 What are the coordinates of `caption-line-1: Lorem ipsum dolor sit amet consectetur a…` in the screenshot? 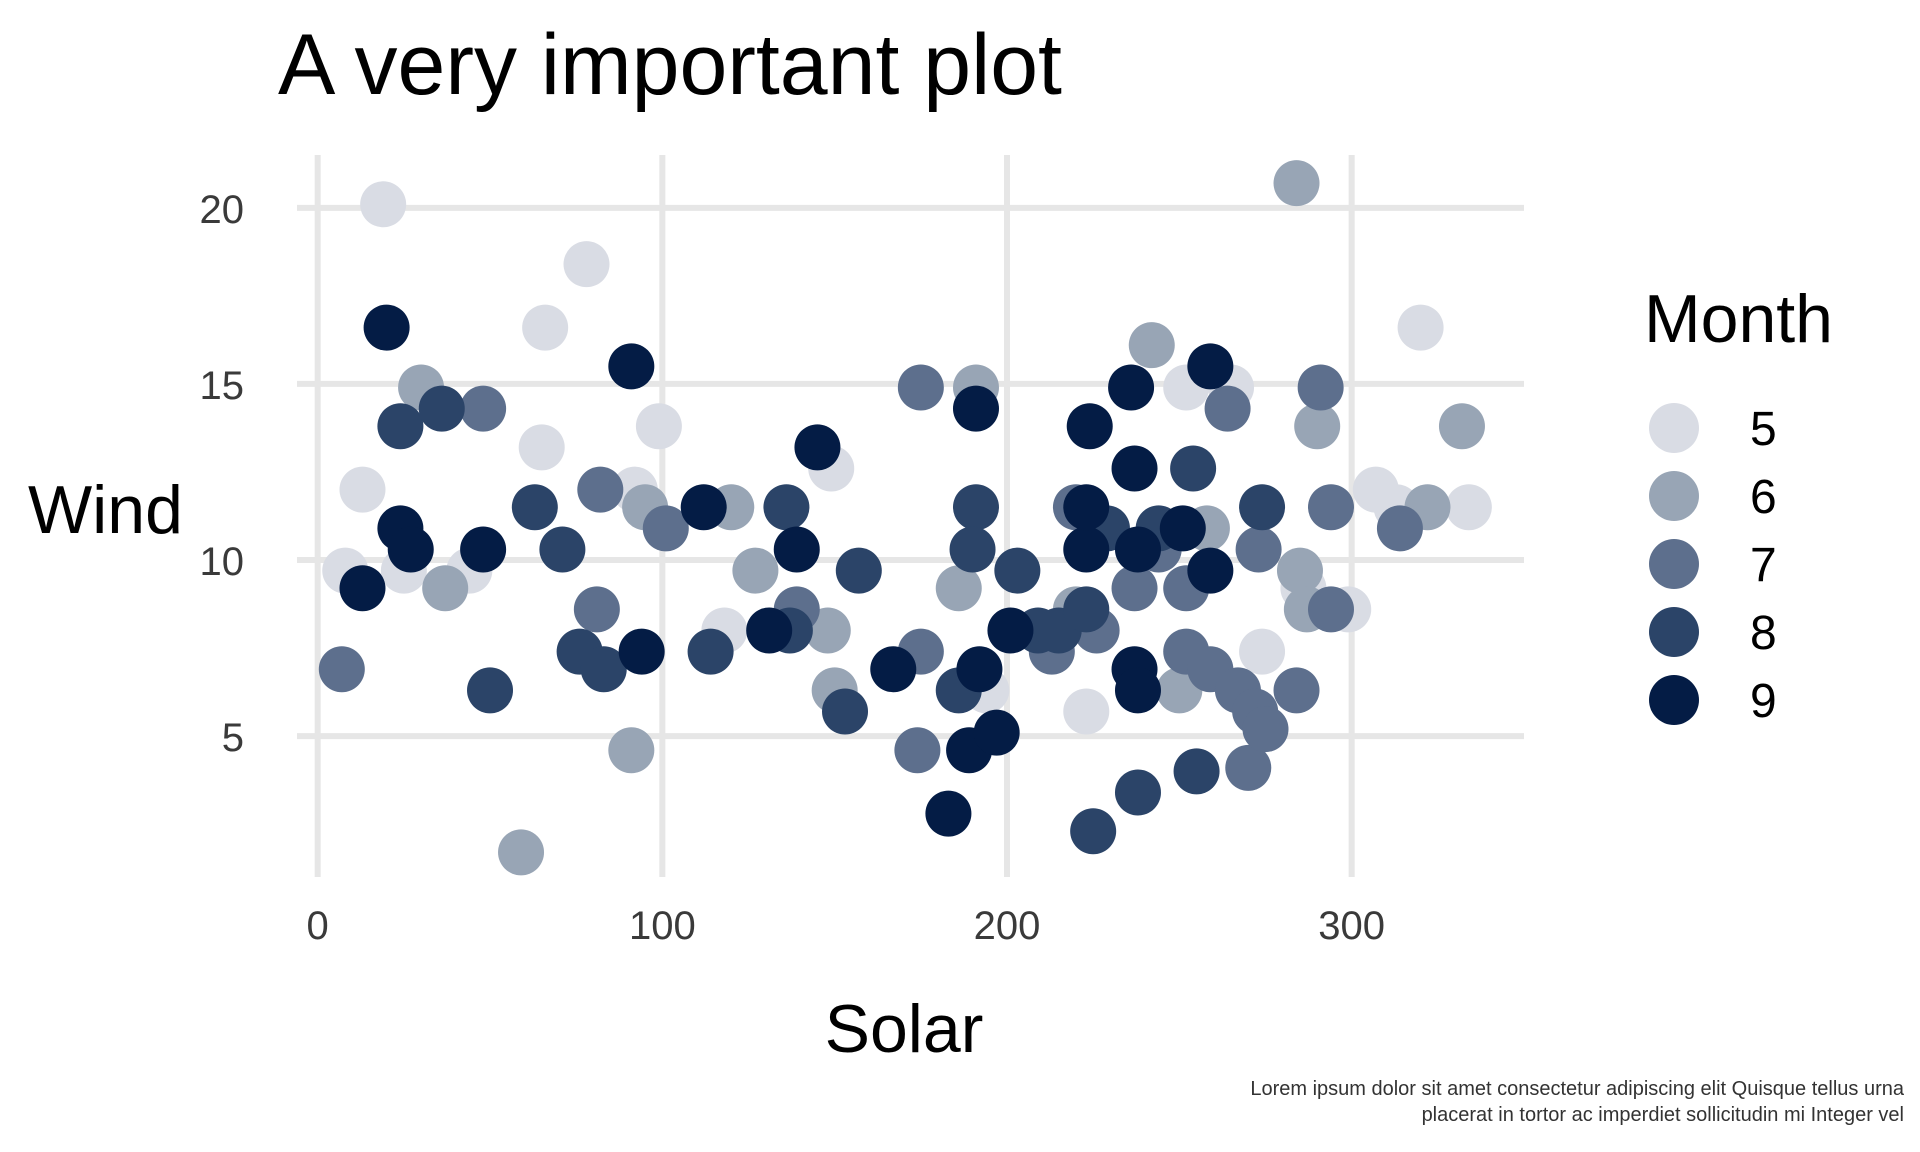 It's located at (1577, 1089).